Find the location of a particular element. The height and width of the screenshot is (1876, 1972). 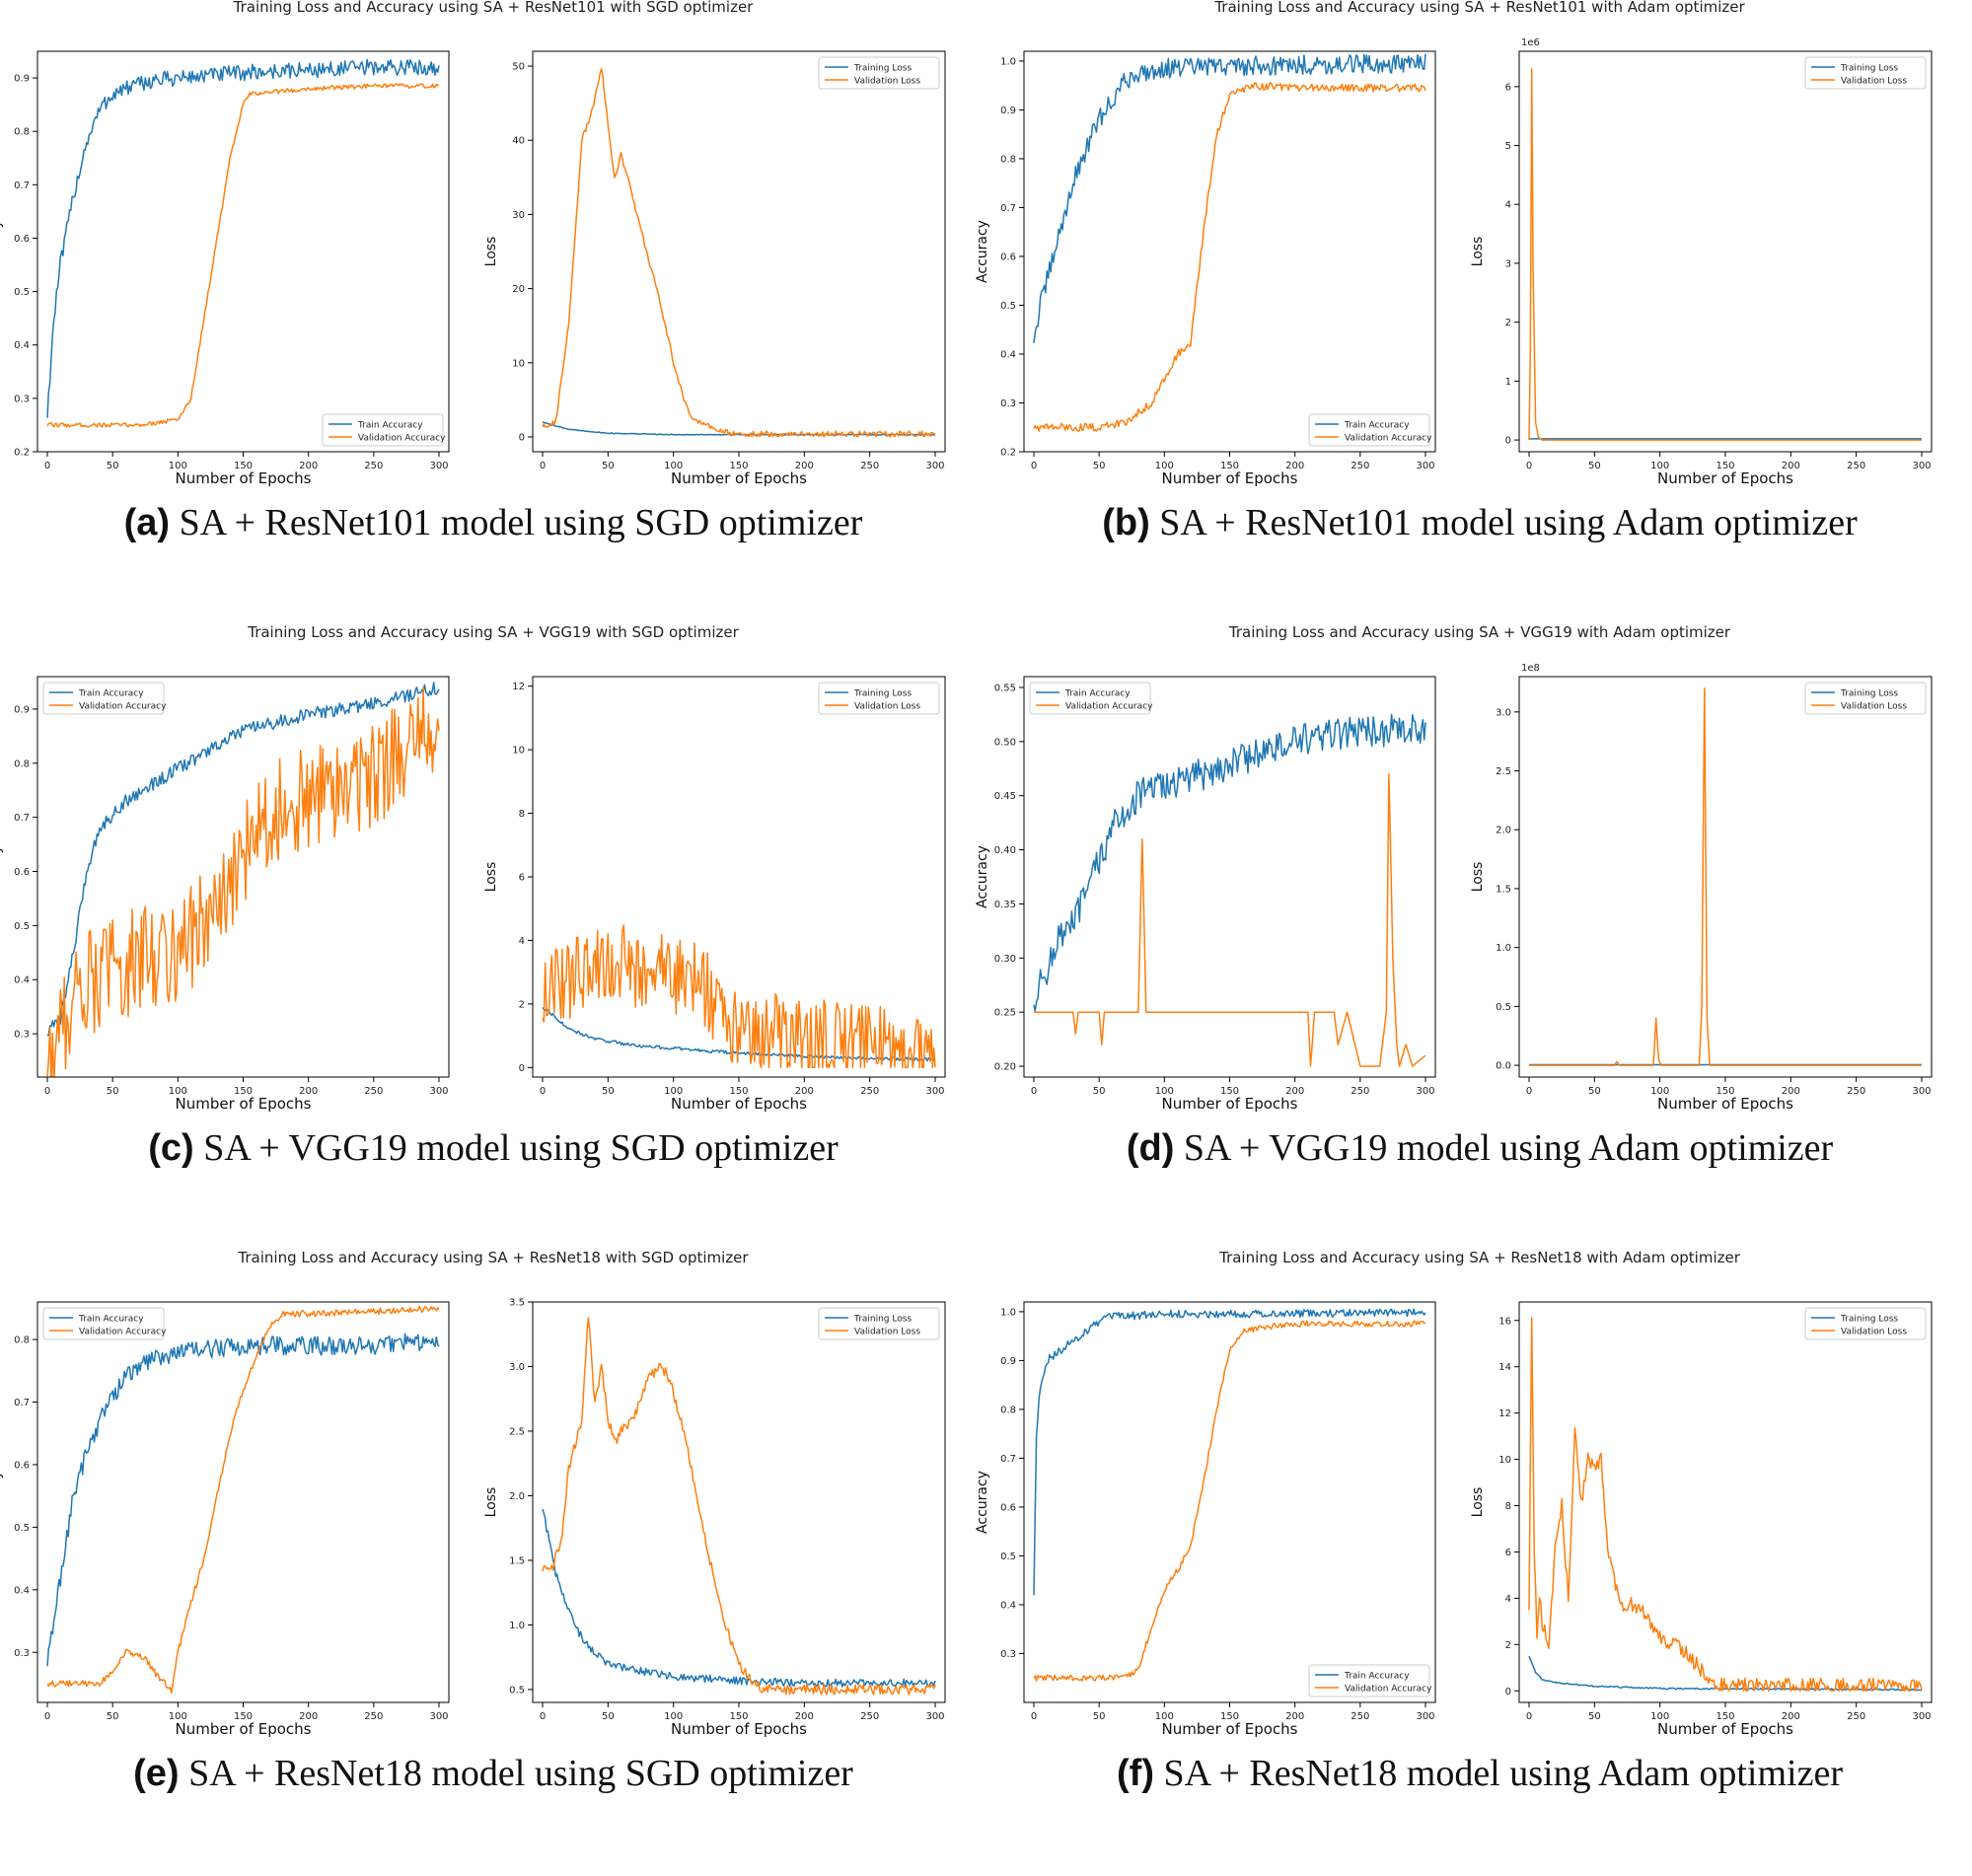

chart-a-accuracy-xtick-label-0: 0 is located at coordinates (47, 466).